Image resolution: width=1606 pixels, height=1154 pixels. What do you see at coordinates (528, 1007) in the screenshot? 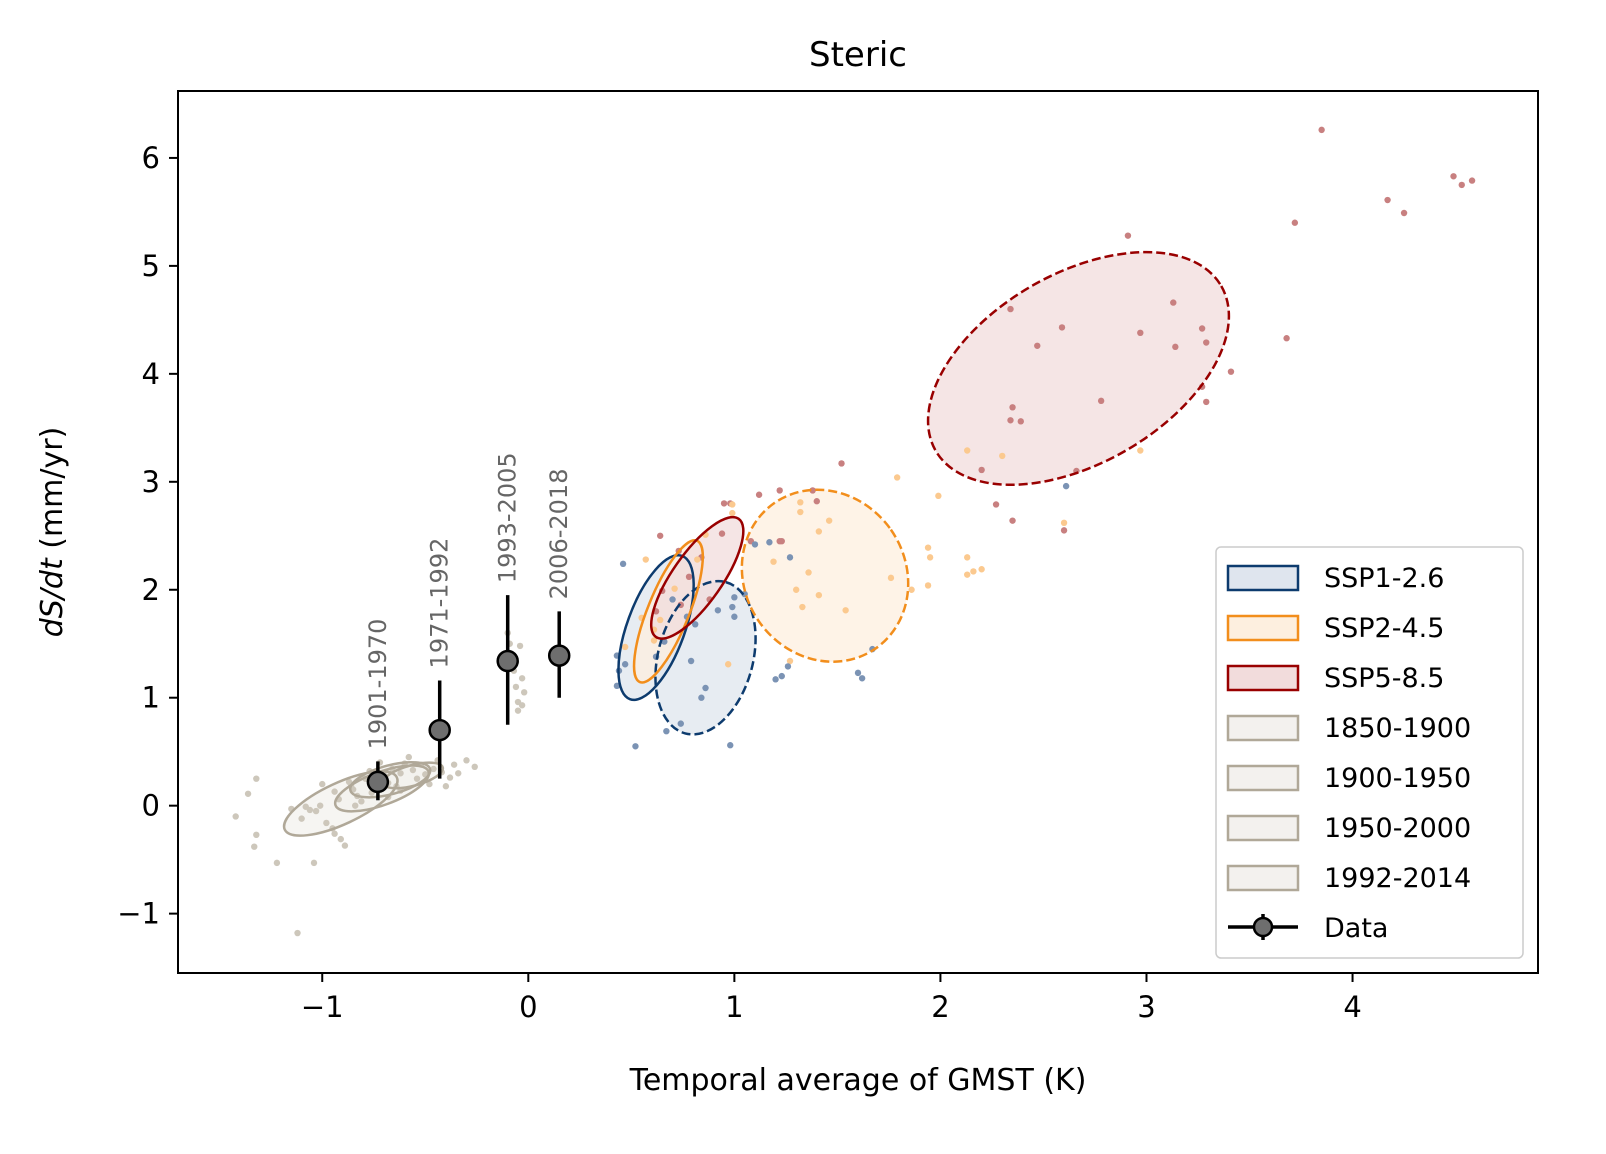
I see `x-tick-label: 0` at bounding box center [528, 1007].